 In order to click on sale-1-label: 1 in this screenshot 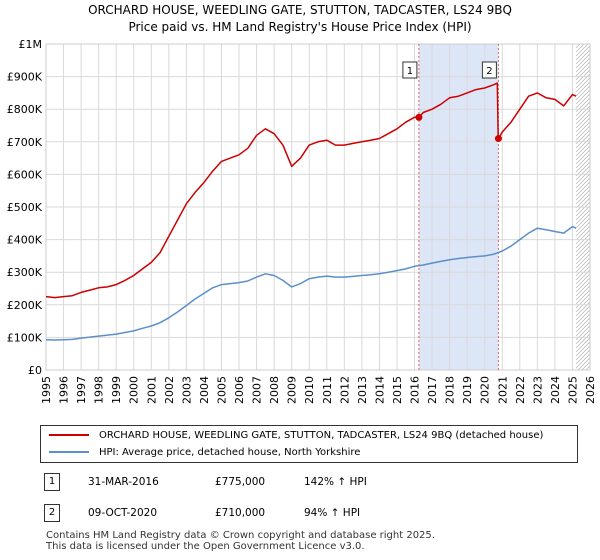, I will do `click(410, 71)`.